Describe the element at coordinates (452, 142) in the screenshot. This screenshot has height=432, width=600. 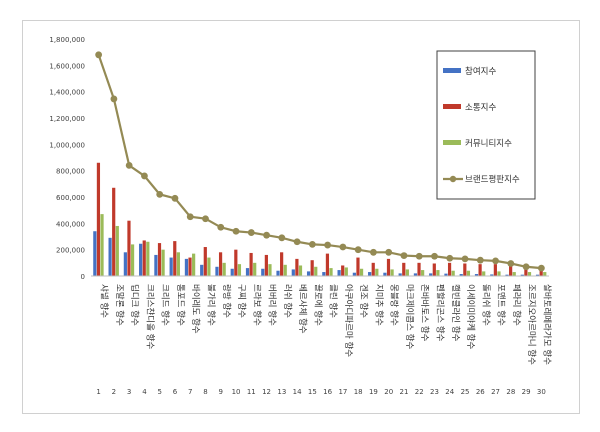
I see `legend-swatch` at that location.